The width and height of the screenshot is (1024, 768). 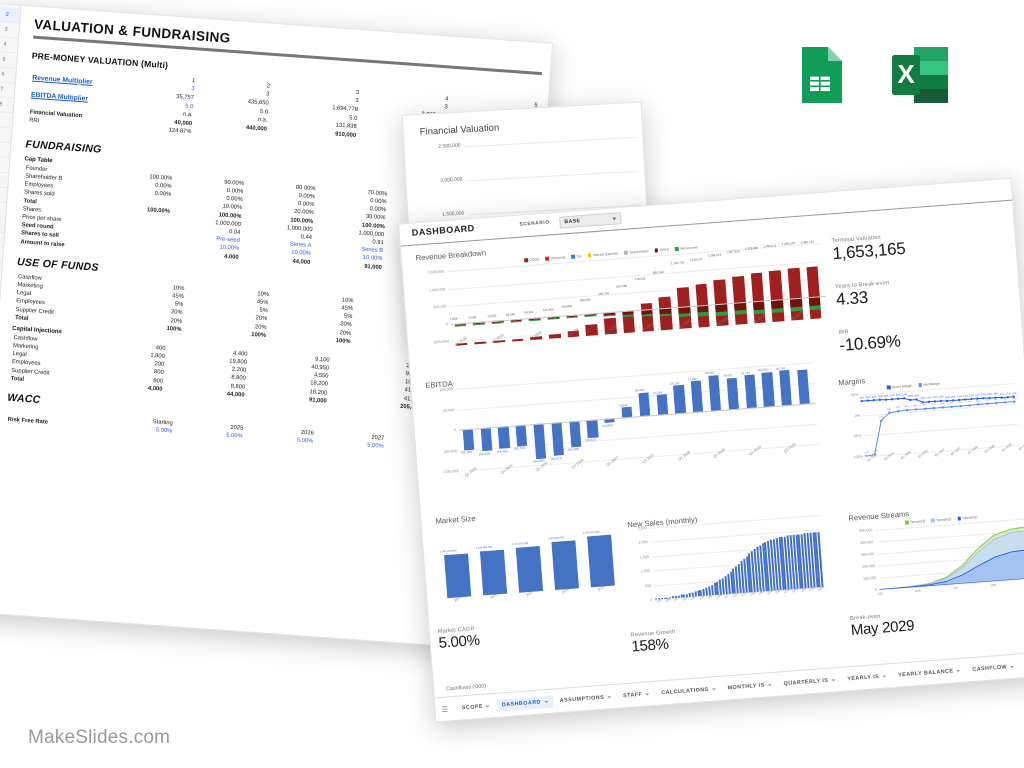 What do you see at coordinates (622, 286) in the screenshot?
I see `data-label: 607,356` at bounding box center [622, 286].